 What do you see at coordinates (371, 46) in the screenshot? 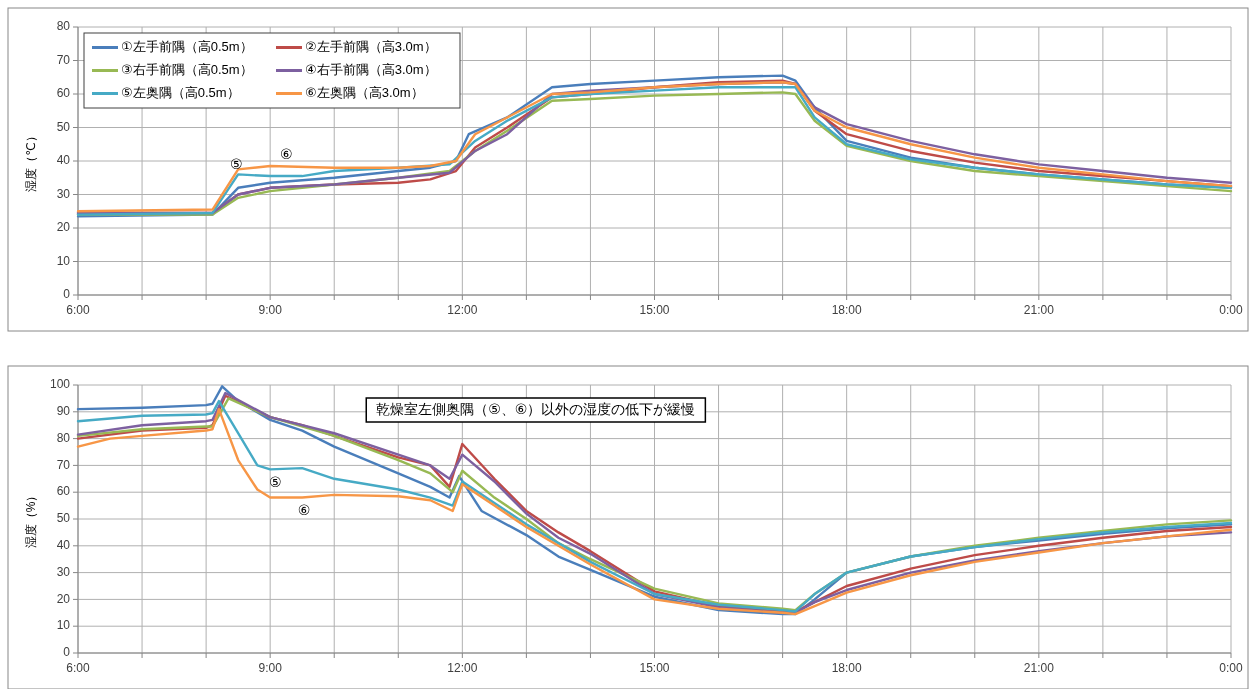
I see `legend-label: ②左手前隅（高3.0m）` at bounding box center [371, 46].